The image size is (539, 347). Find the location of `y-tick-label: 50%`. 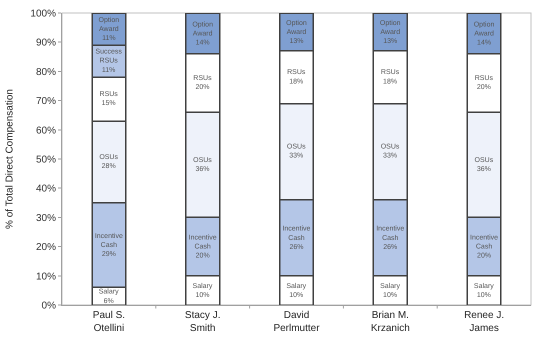

y-tick-label: 50% is located at coordinates (46, 160).